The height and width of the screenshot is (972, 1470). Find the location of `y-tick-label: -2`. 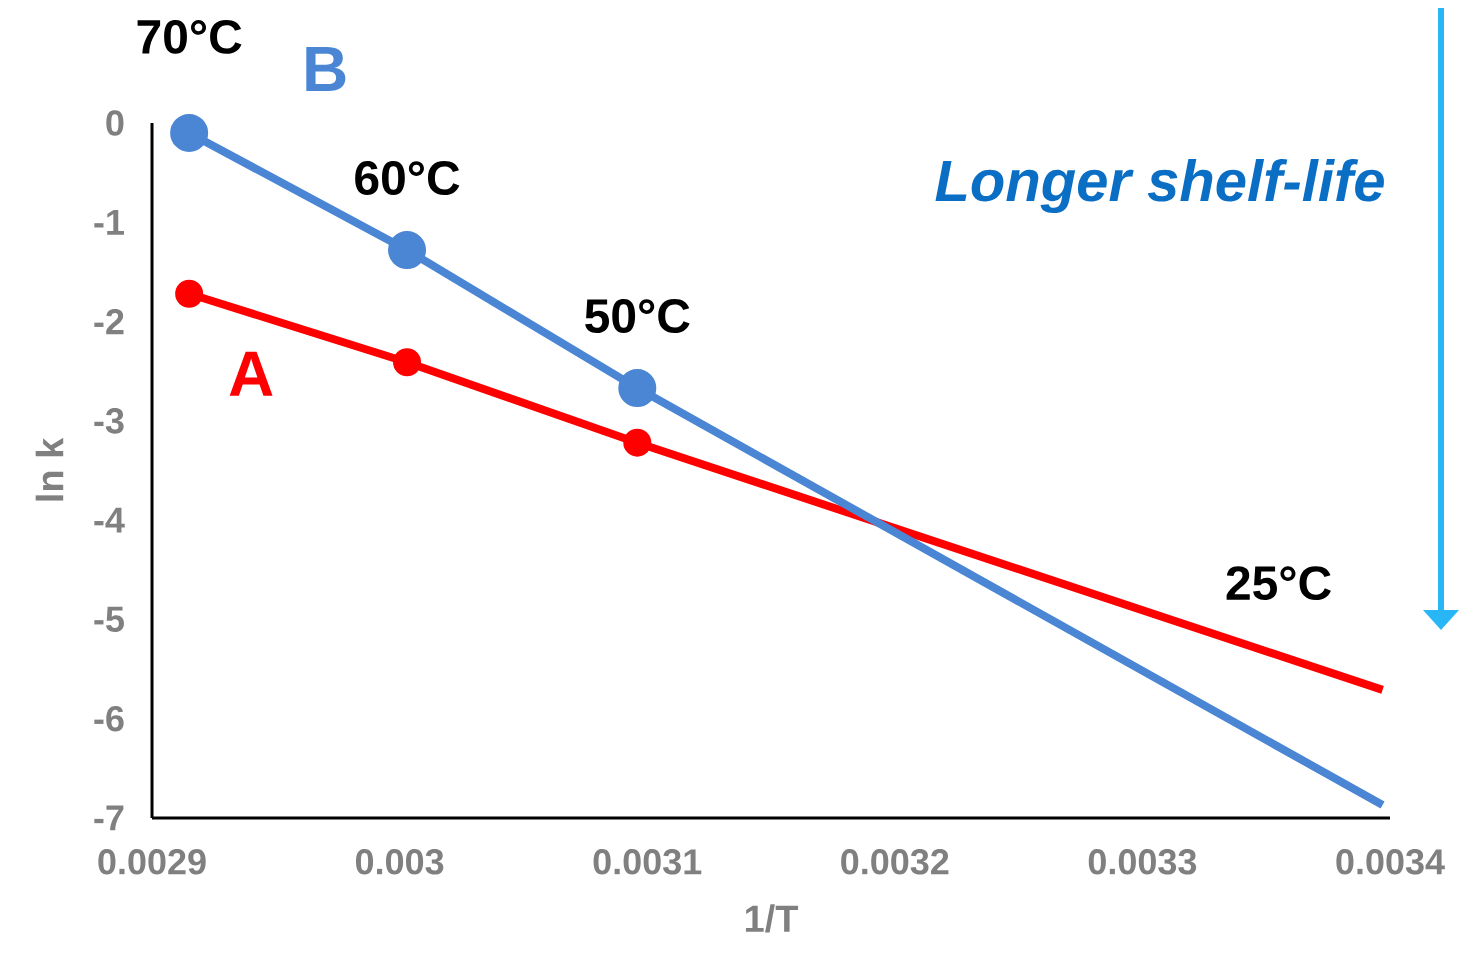

y-tick-label: -2 is located at coordinates (109, 321).